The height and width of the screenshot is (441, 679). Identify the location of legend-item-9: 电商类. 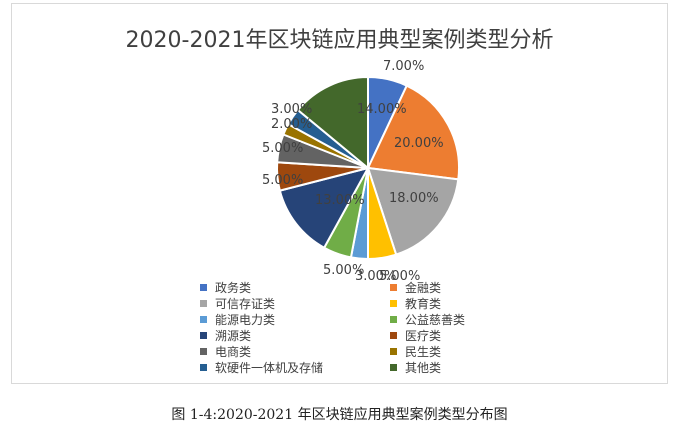
(225, 351).